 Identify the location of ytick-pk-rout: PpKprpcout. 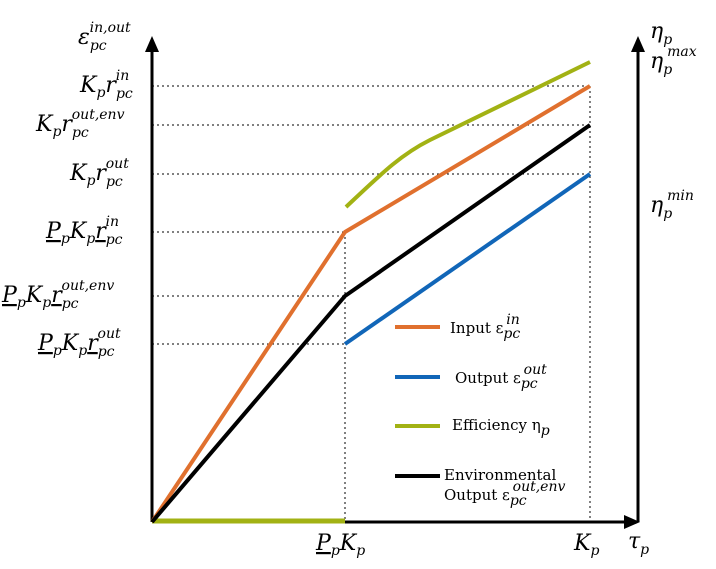
(79, 343).